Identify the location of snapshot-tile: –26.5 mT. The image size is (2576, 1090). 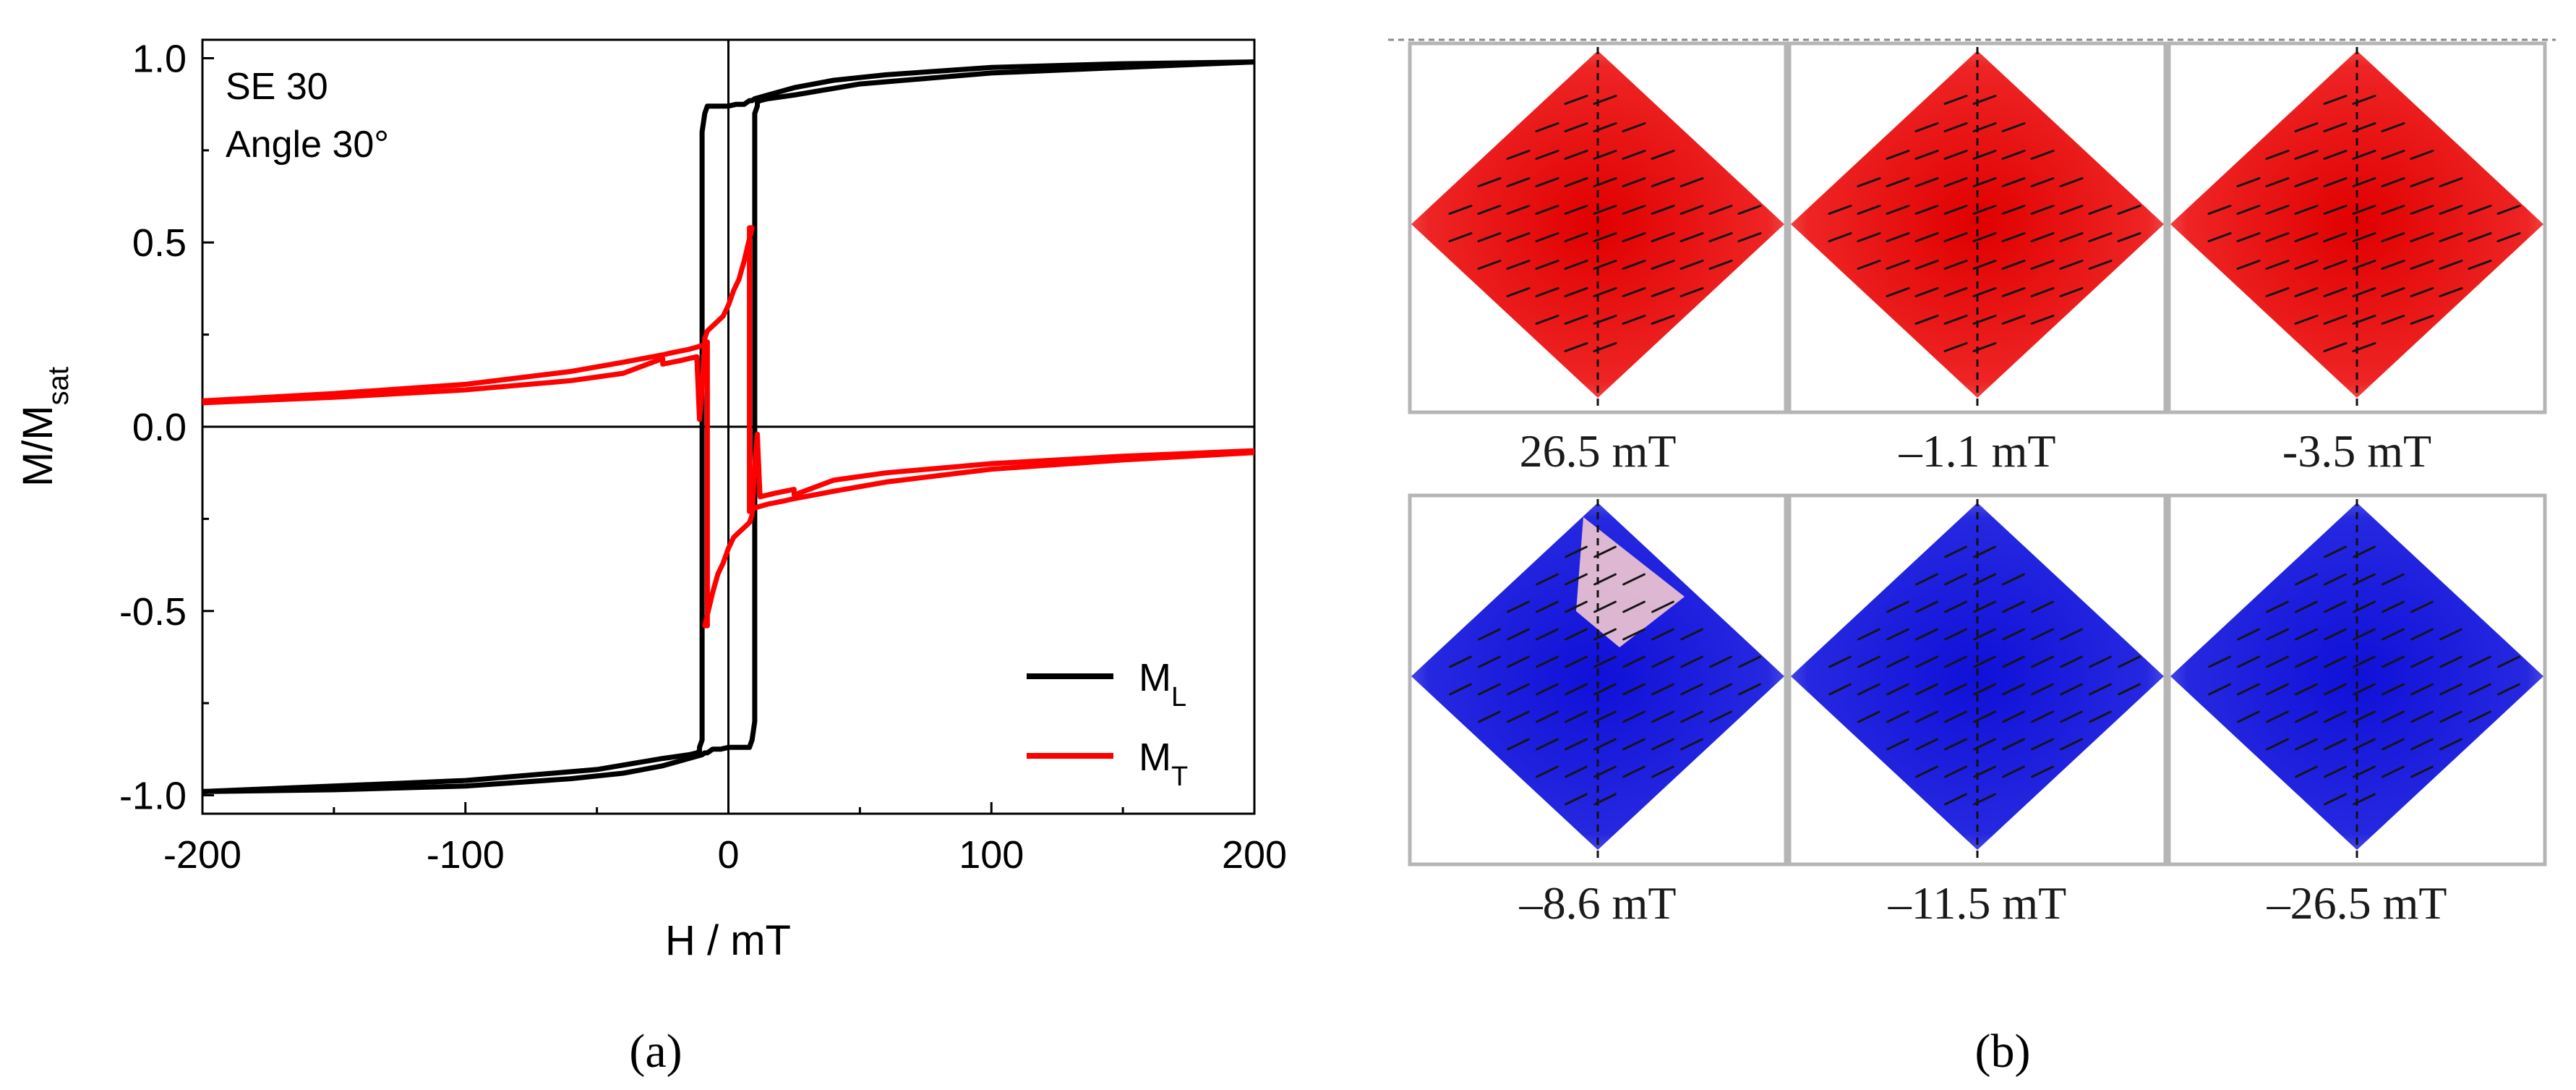
(2357, 711).